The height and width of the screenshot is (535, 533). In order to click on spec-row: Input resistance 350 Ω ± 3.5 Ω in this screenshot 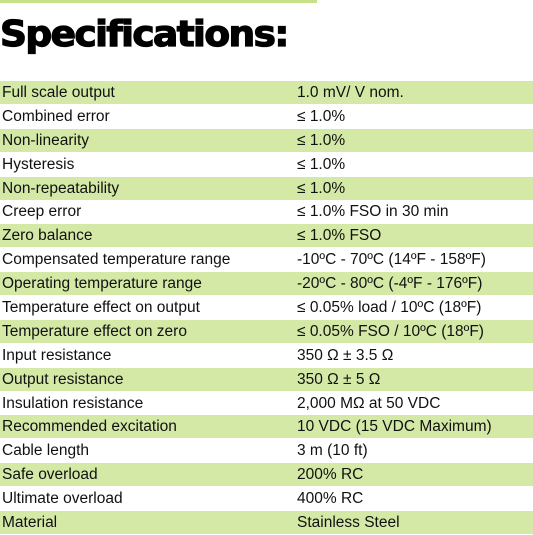, I will do `click(266, 355)`.